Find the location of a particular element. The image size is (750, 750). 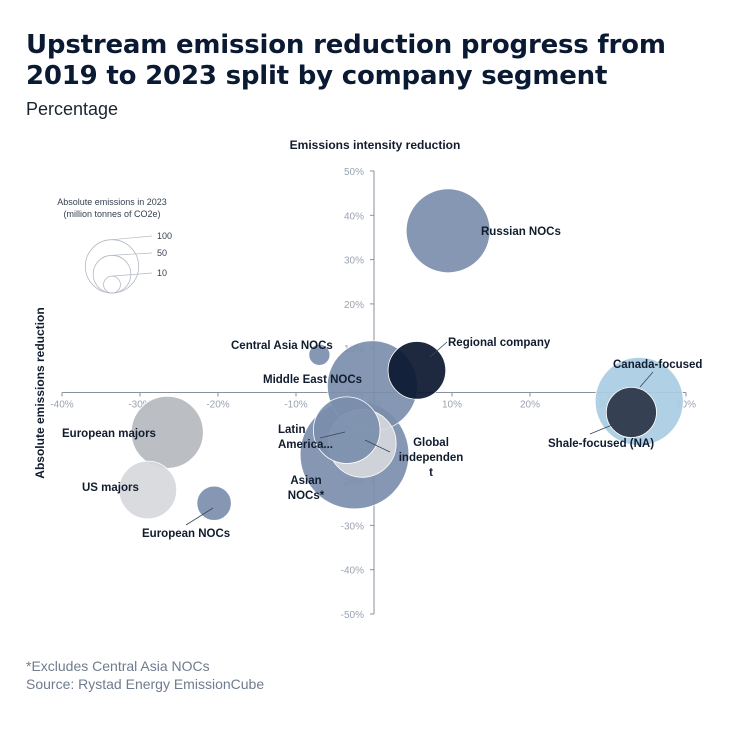

y-tick-label: -40% is located at coordinates (352, 571).